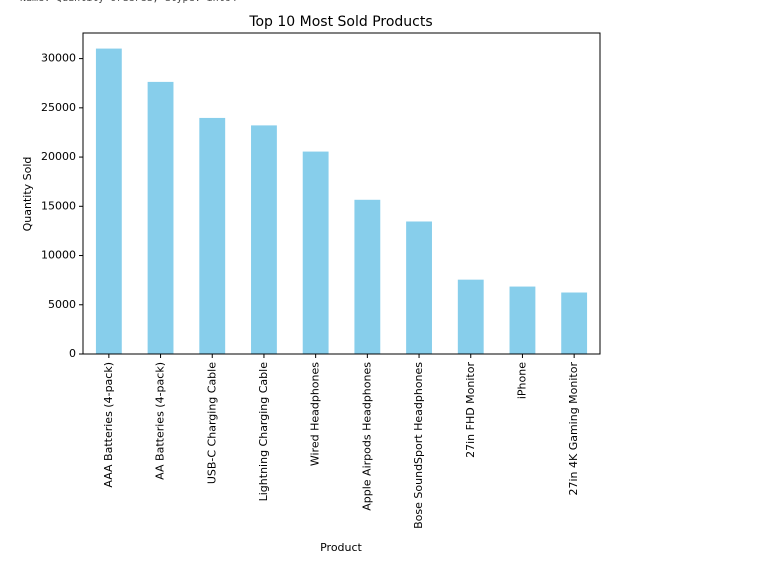  Describe the element at coordinates (72, 353) in the screenshot. I see `y-tick-label: 0` at that location.